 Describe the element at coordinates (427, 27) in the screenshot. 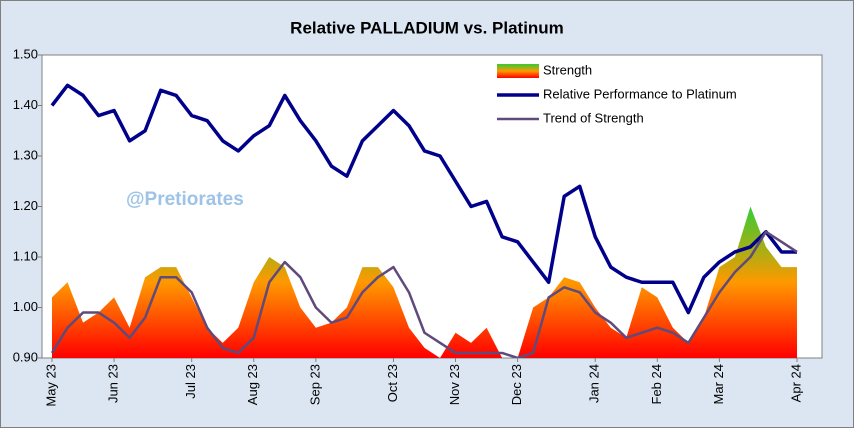

I see `chart-title: Relative PALLADIUM vs. Platinum` at that location.